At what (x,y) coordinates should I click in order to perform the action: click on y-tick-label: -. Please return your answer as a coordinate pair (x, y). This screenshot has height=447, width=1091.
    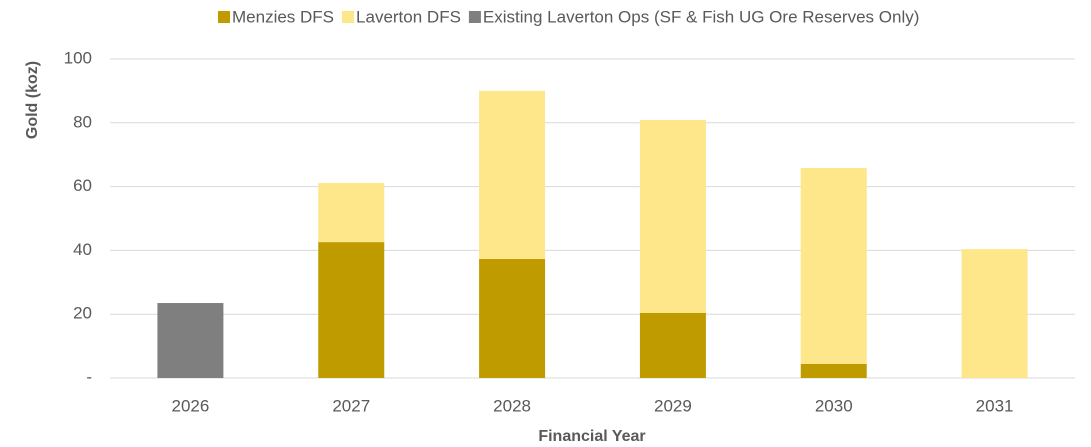
    Looking at the image, I should click on (89, 376).